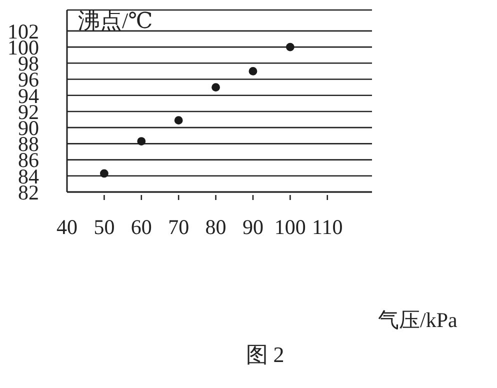 The height and width of the screenshot is (388, 497). I want to click on x-tick-label: 90, so click(253, 227).